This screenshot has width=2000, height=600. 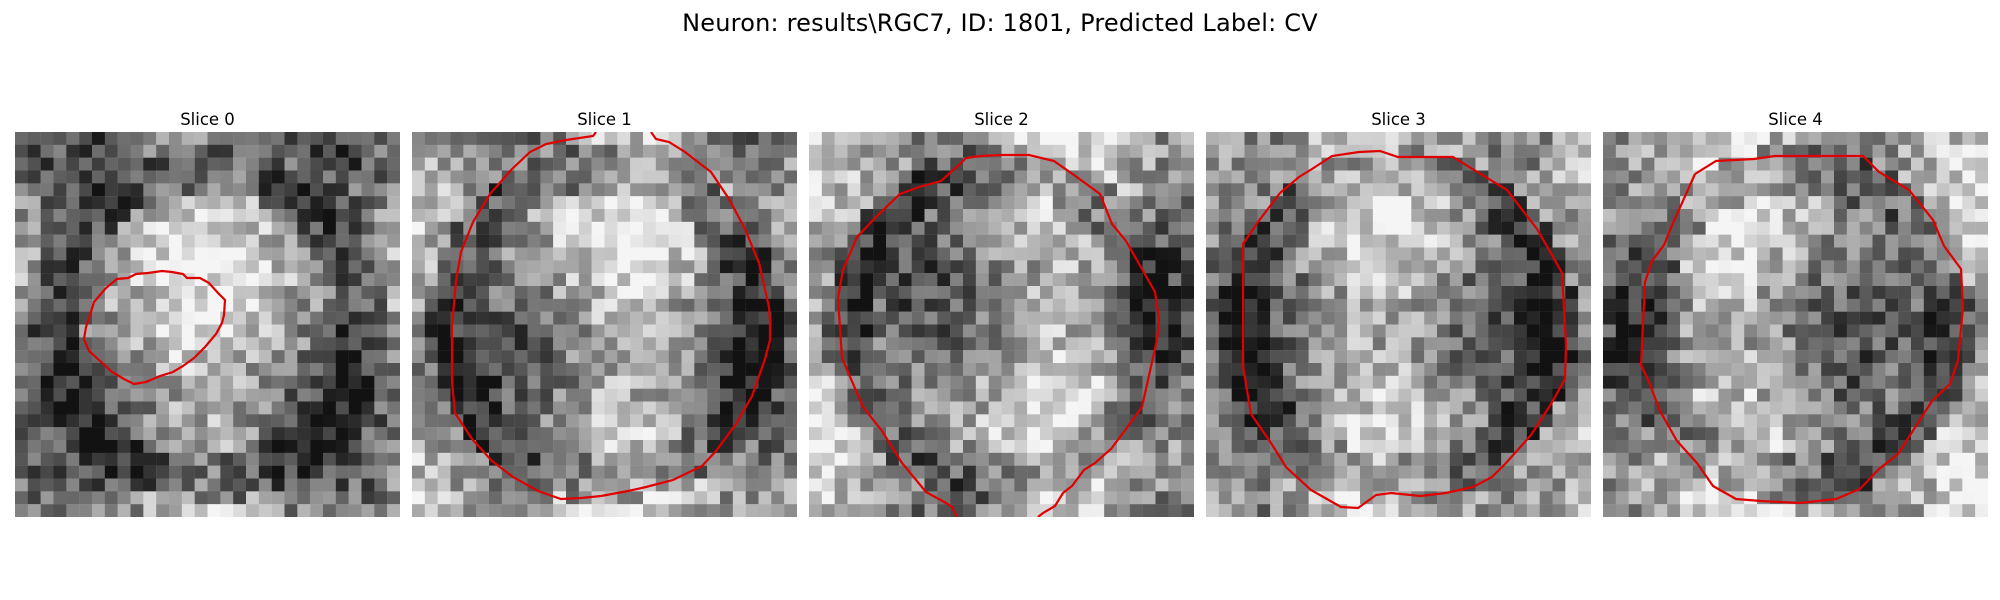 What do you see at coordinates (1795, 119) in the screenshot?
I see `slice-title-4: Slice 4` at bounding box center [1795, 119].